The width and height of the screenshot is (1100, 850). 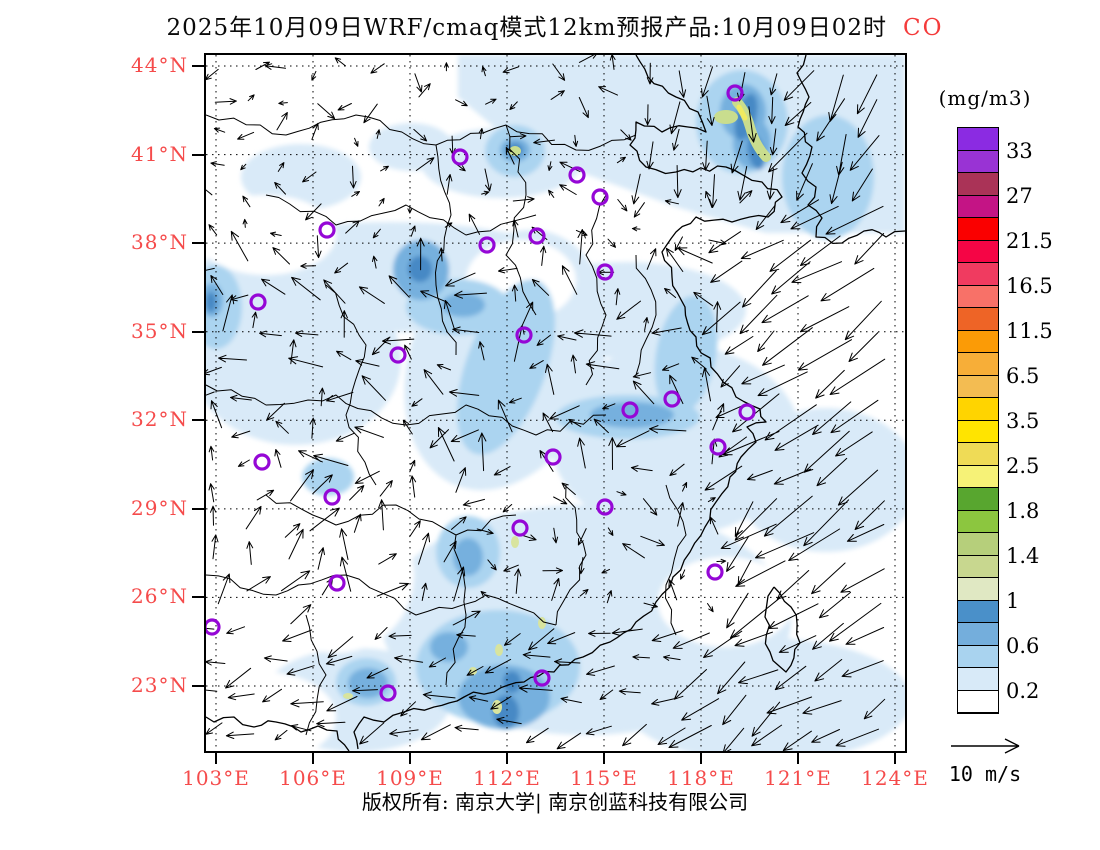 I want to click on colorbar-unit-label: (mg/m3), so click(x=985, y=98).